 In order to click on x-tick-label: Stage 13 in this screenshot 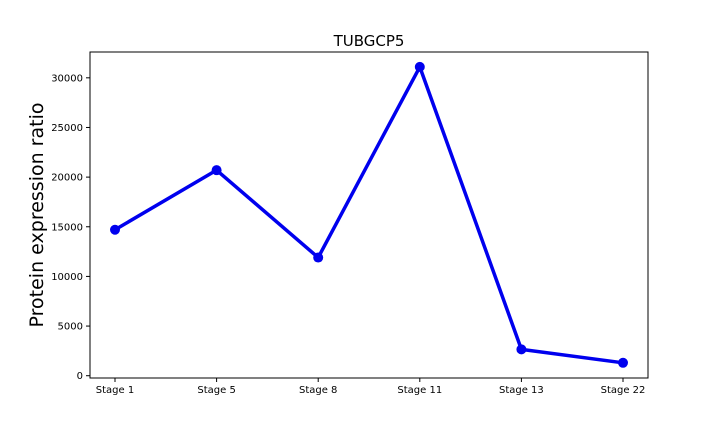, I will do `click(521, 390)`.